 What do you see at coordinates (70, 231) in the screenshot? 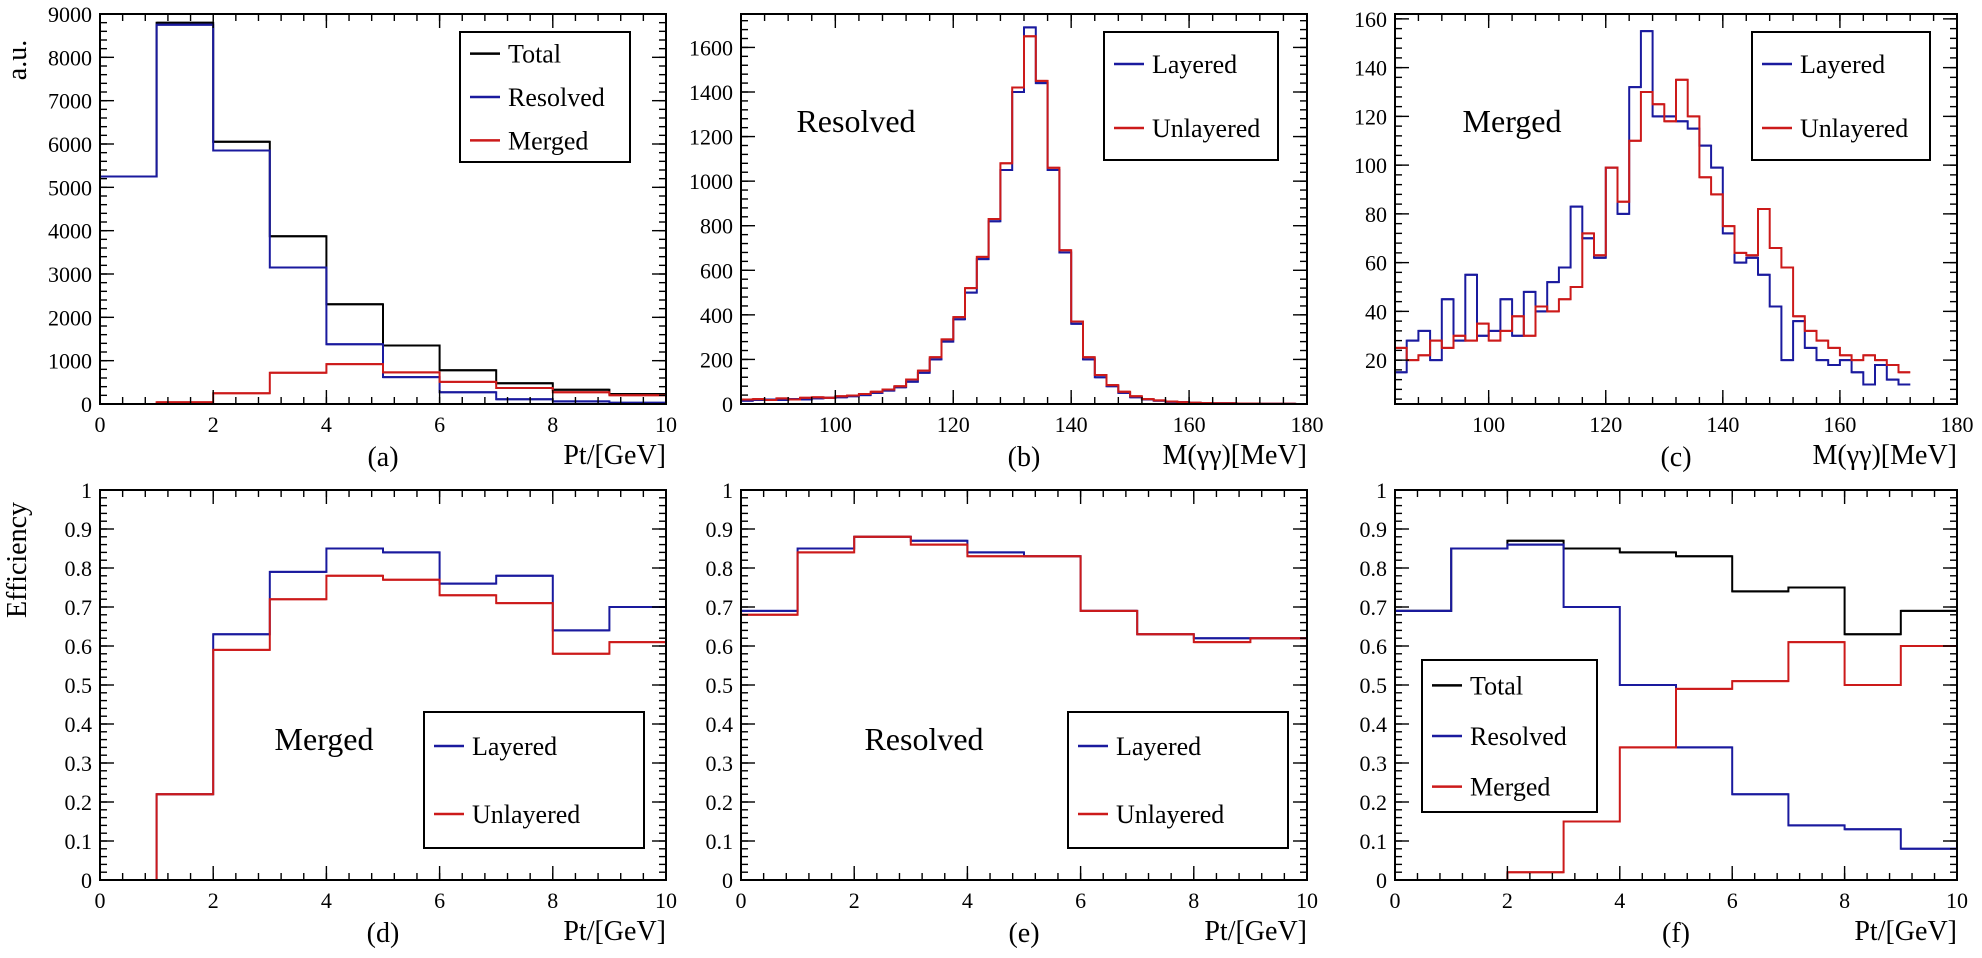
I see `y-tick-label: 4000` at bounding box center [70, 231].